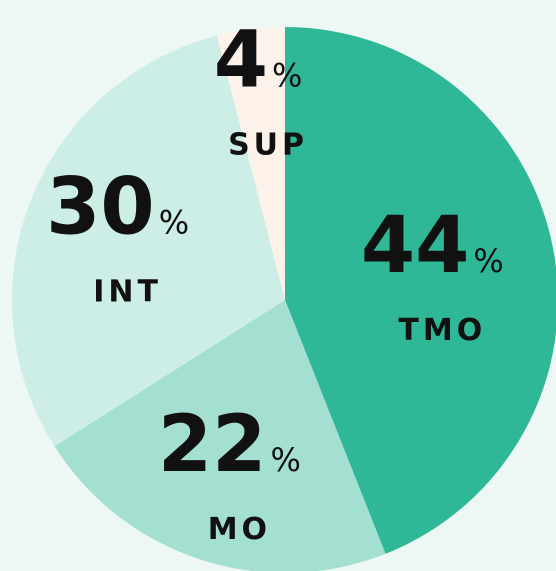 The image size is (556, 571). I want to click on slice-value: 22%, so click(229, 445).